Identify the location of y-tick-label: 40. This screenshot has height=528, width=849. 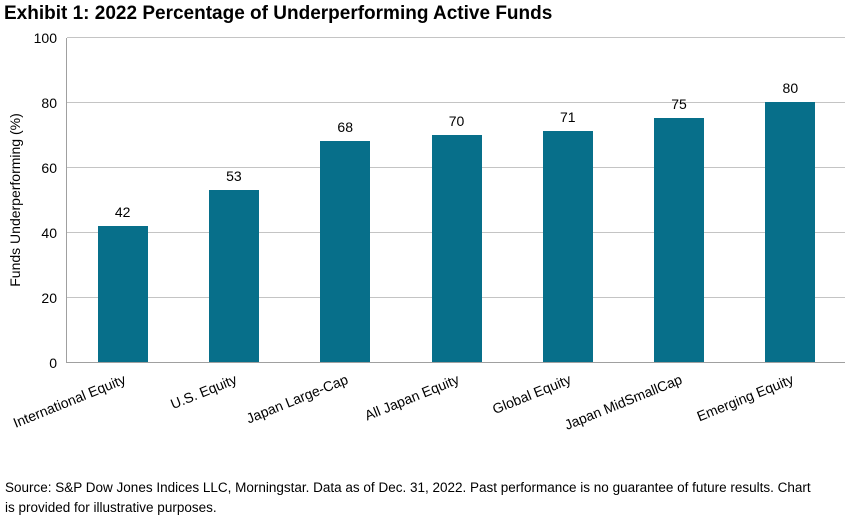
(49, 233).